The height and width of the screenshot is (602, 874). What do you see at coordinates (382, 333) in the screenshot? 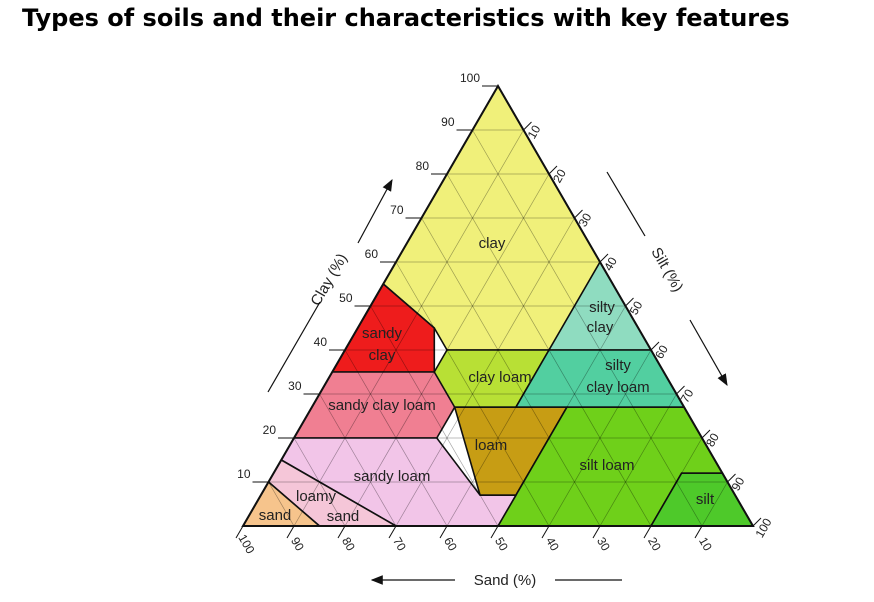
I see `region-label: sandy` at bounding box center [382, 333].